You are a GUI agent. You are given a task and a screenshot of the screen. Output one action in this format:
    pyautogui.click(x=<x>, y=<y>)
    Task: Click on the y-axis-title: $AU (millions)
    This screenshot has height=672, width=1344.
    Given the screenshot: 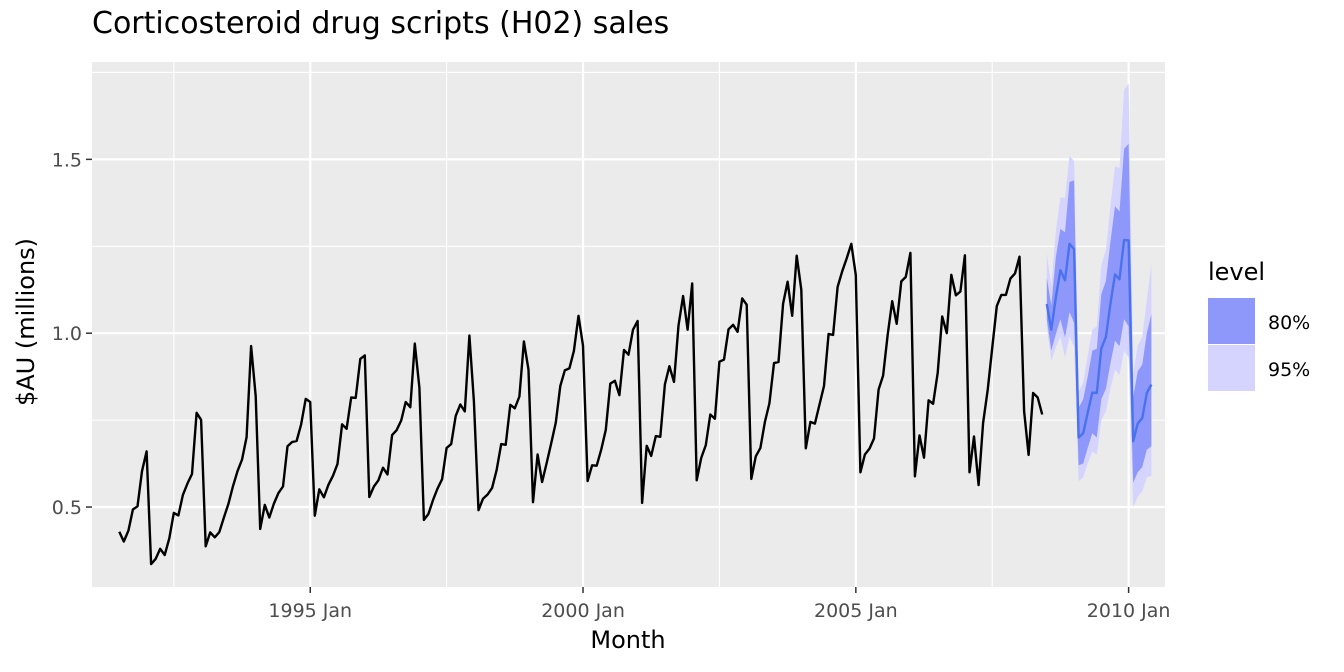 What is the action you would take?
    pyautogui.click(x=26, y=322)
    